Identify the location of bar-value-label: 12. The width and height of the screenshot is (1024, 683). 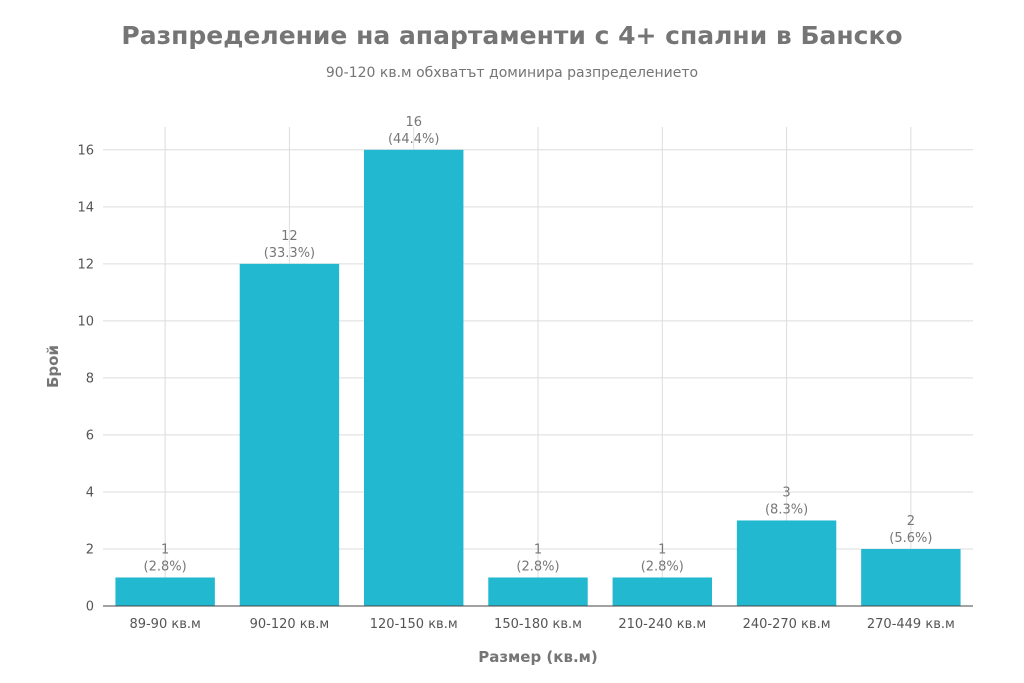
(289, 236).